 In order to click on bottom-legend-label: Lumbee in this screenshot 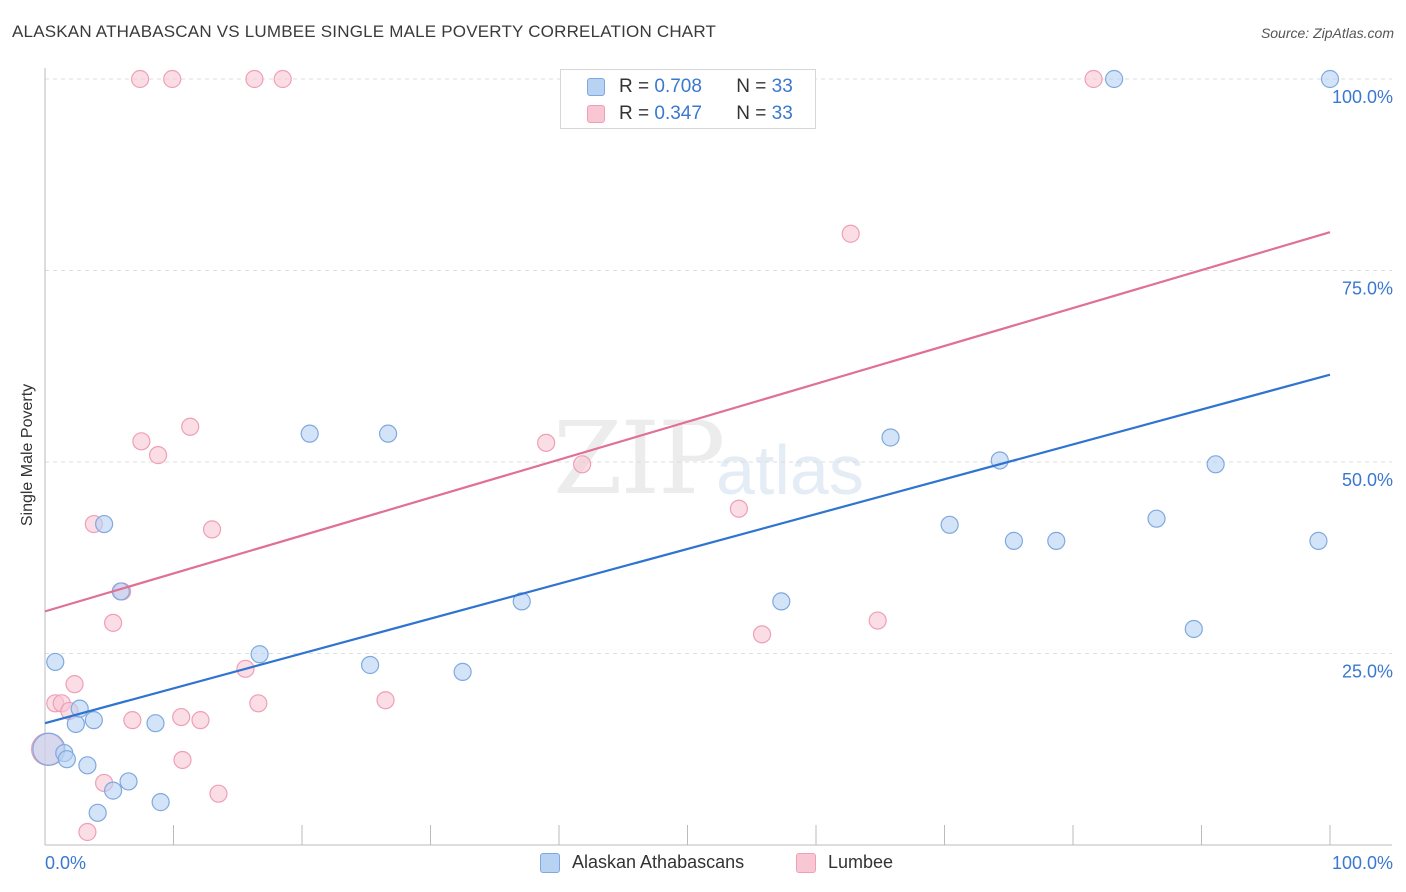, I will do `click(861, 862)`.